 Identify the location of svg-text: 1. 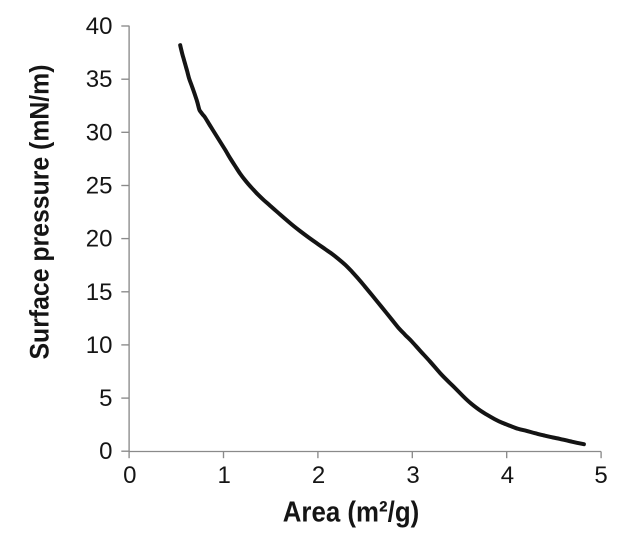
(224, 475).